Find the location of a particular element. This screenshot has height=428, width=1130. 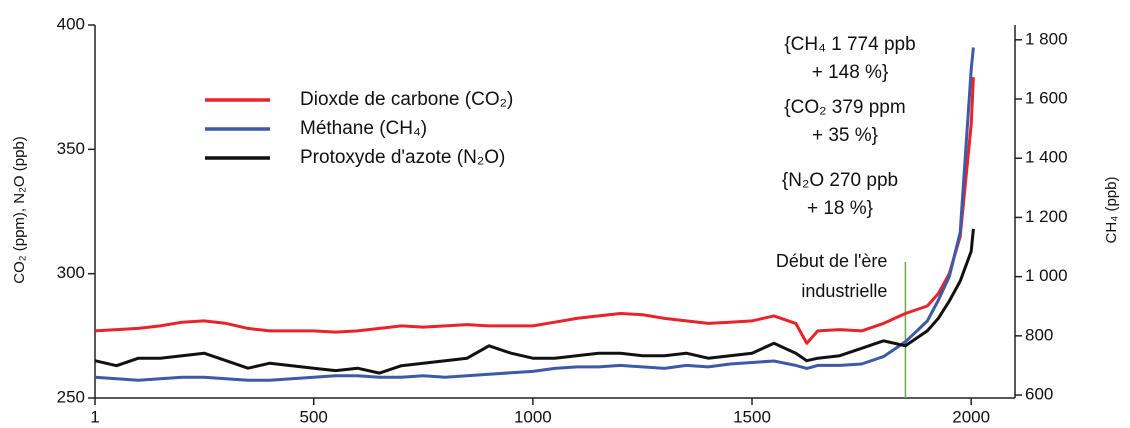

annotation: {N₂O 270 ppb is located at coordinates (840, 180).